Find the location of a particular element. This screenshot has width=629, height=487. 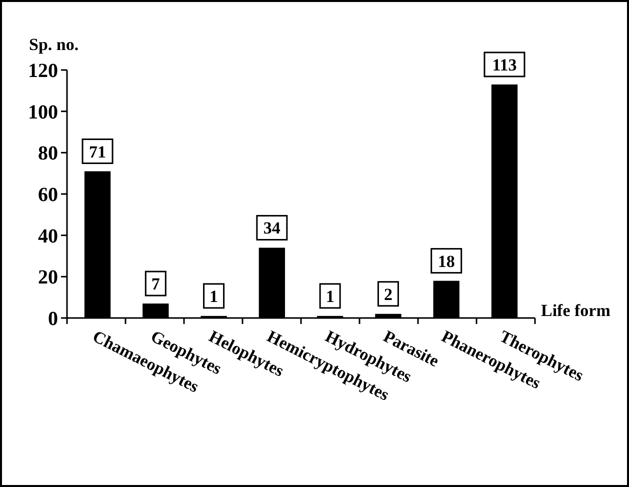

data-label: 34 is located at coordinates (272, 228).